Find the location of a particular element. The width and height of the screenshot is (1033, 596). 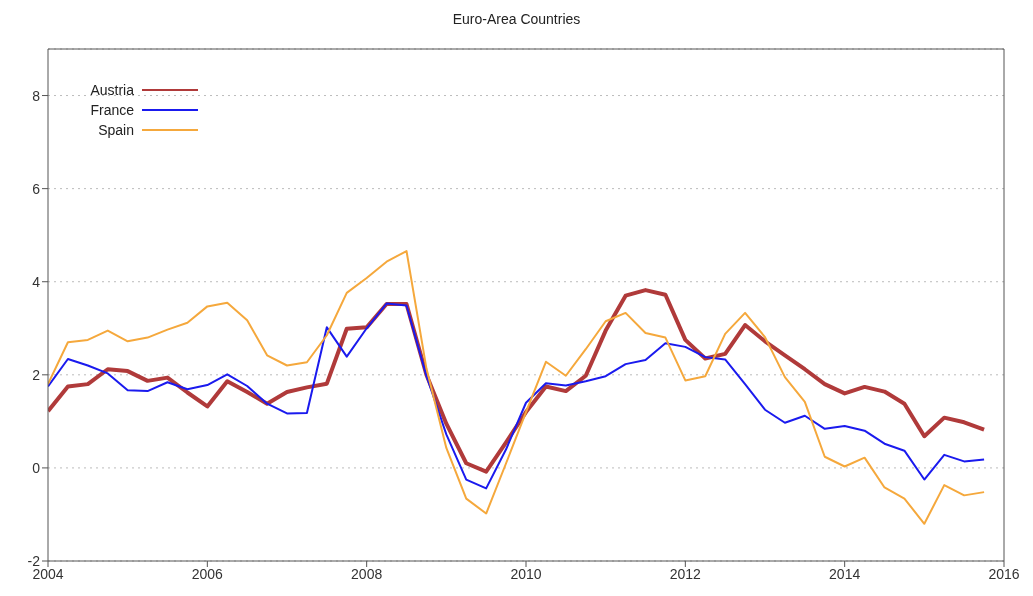

legend-label: Austria is located at coordinates (112, 90).